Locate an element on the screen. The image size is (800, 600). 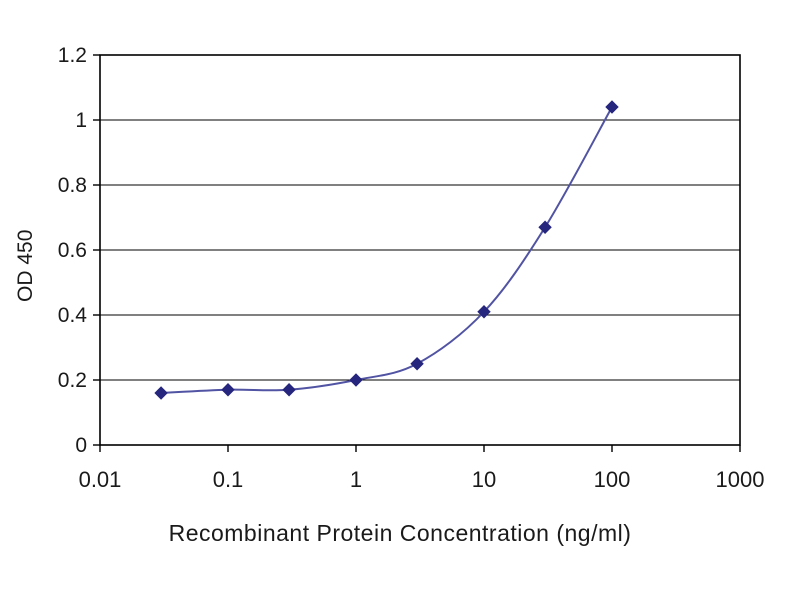
y-tick-label: 0.8 is located at coordinates (72, 185).